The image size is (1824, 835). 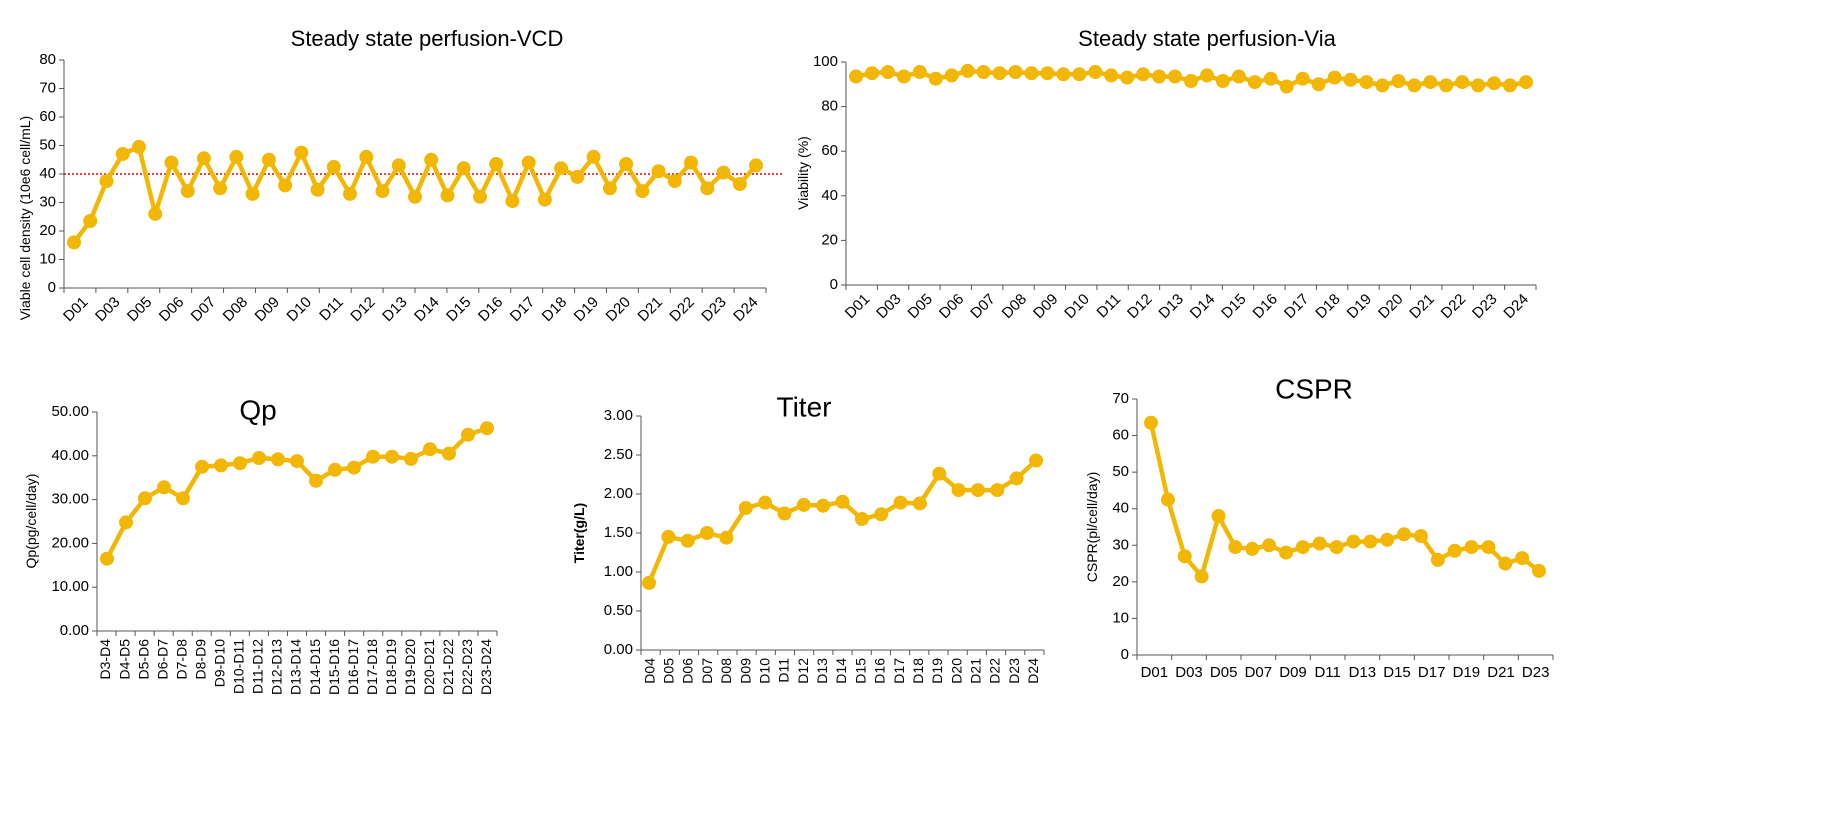 I want to click on titer-x-tick-label: D09, so click(x=745, y=671).